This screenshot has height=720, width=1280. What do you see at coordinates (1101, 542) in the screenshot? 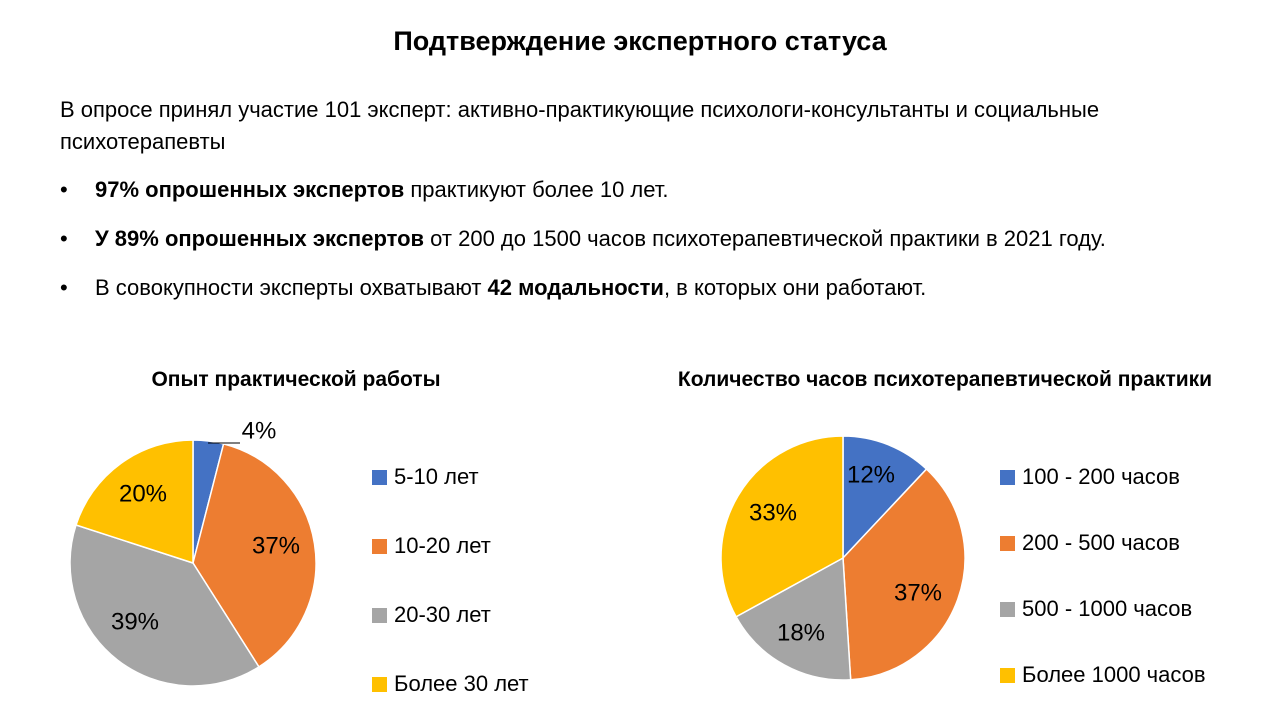
I see `legend-label: 200 - 500 часов` at bounding box center [1101, 542].